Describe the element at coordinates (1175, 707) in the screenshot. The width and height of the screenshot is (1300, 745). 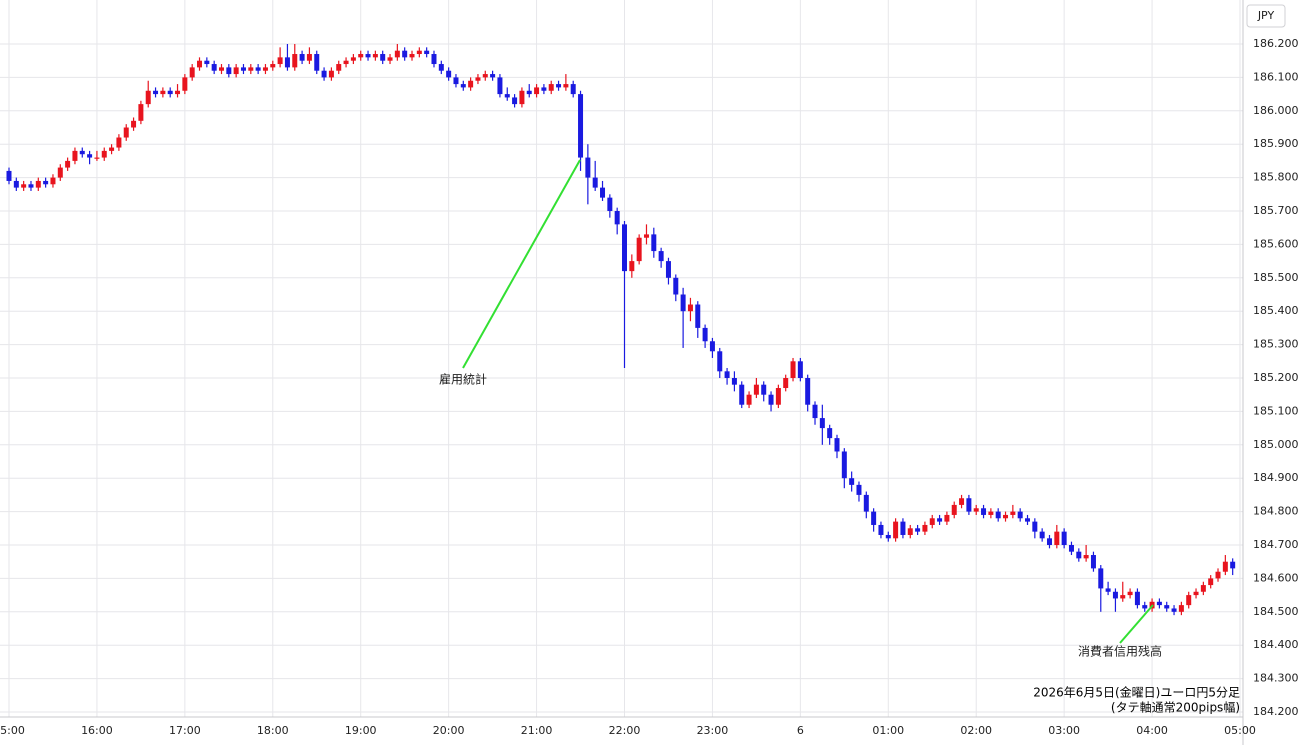
I see `caption: (タテ軸通常200pips幅)` at that location.